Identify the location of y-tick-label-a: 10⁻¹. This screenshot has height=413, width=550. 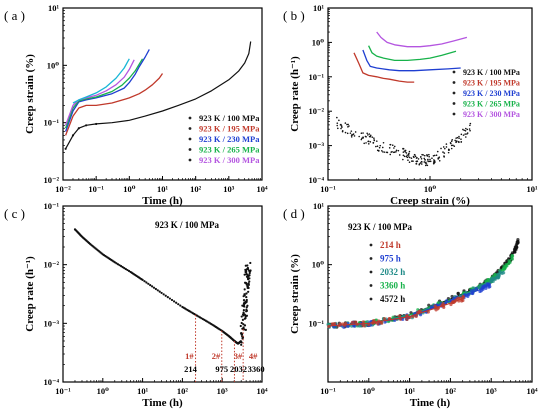
(51, 123).